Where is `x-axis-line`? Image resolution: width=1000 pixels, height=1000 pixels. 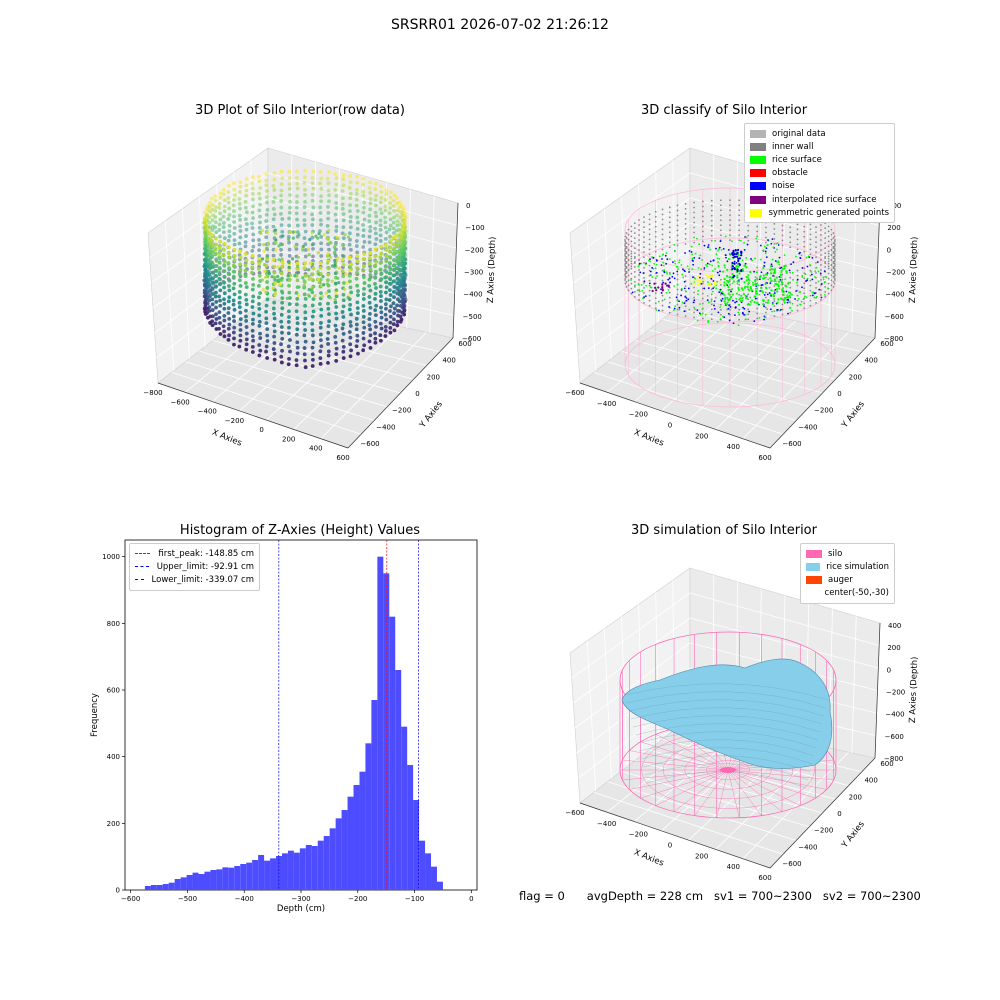 x-axis-line is located at coordinates (675, 415).